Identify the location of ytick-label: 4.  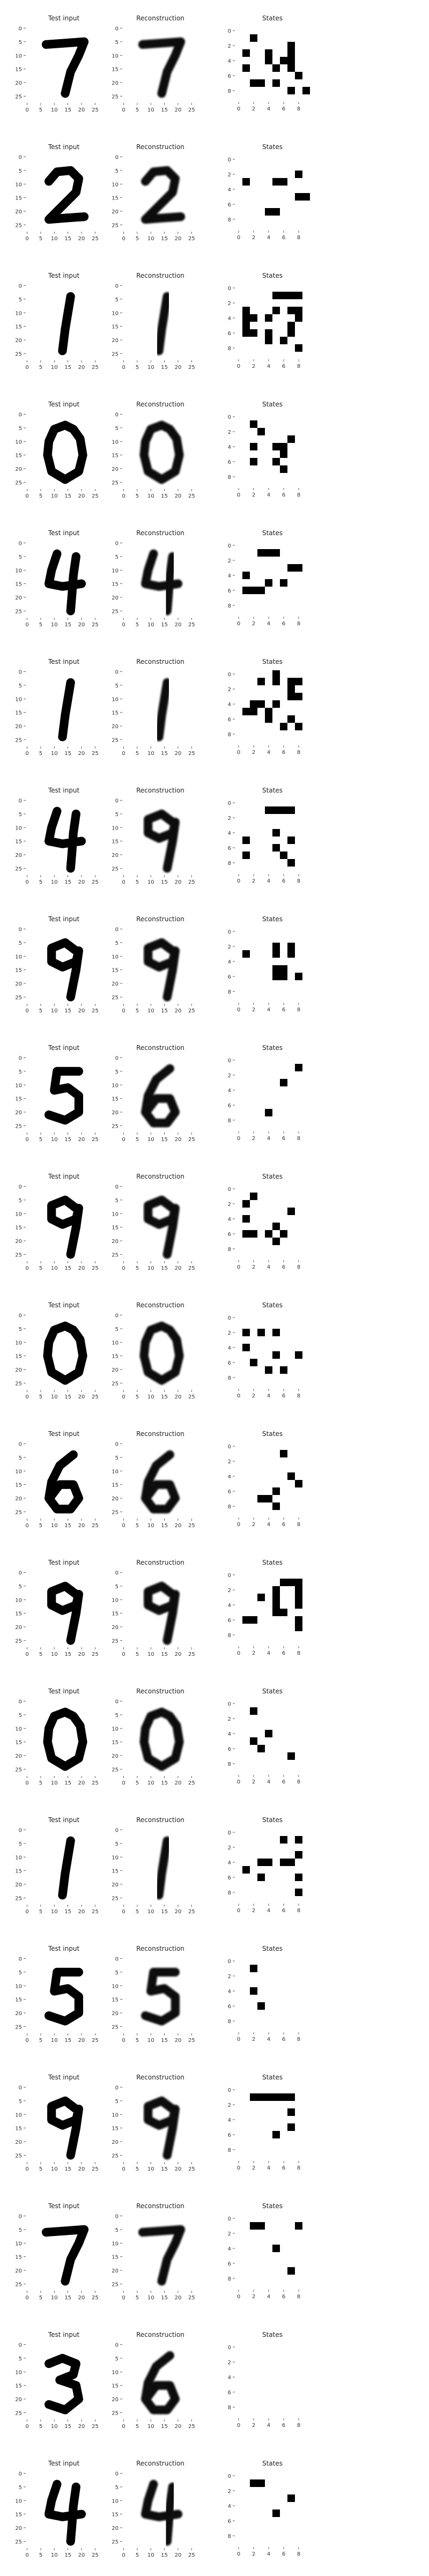
(229, 834).